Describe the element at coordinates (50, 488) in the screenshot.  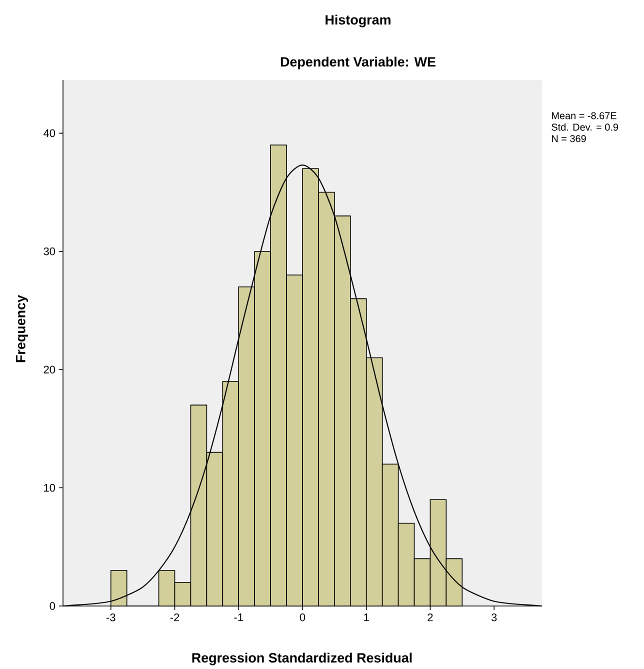
I see `y-tick-label: 10` at that location.